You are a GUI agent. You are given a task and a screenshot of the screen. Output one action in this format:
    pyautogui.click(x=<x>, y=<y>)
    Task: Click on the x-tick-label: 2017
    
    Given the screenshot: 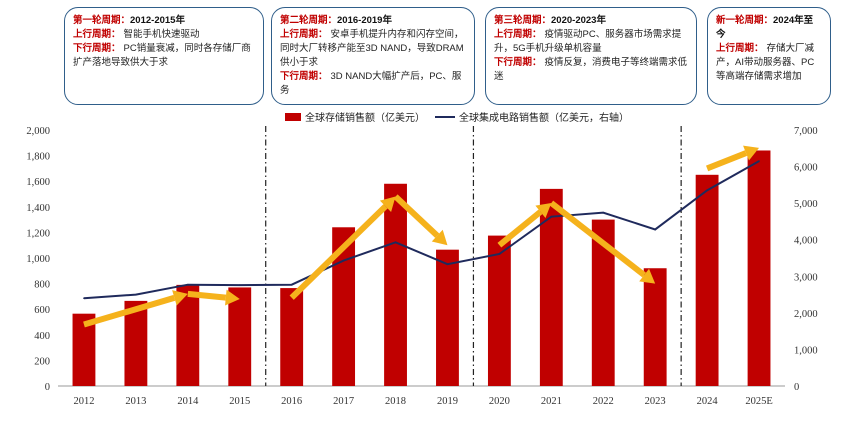 What is the action you would take?
    pyautogui.click(x=343, y=401)
    